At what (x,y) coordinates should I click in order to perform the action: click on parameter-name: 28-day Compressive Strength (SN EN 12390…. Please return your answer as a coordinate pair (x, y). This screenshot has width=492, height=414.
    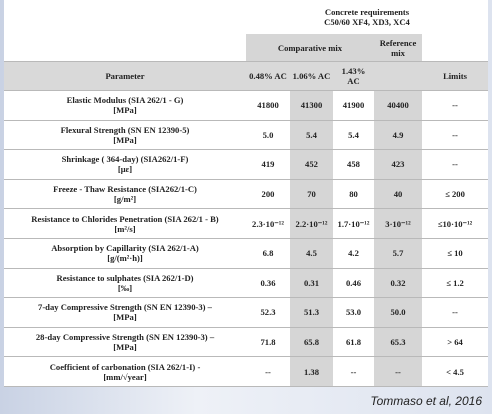
    Looking at the image, I should click on (125, 337).